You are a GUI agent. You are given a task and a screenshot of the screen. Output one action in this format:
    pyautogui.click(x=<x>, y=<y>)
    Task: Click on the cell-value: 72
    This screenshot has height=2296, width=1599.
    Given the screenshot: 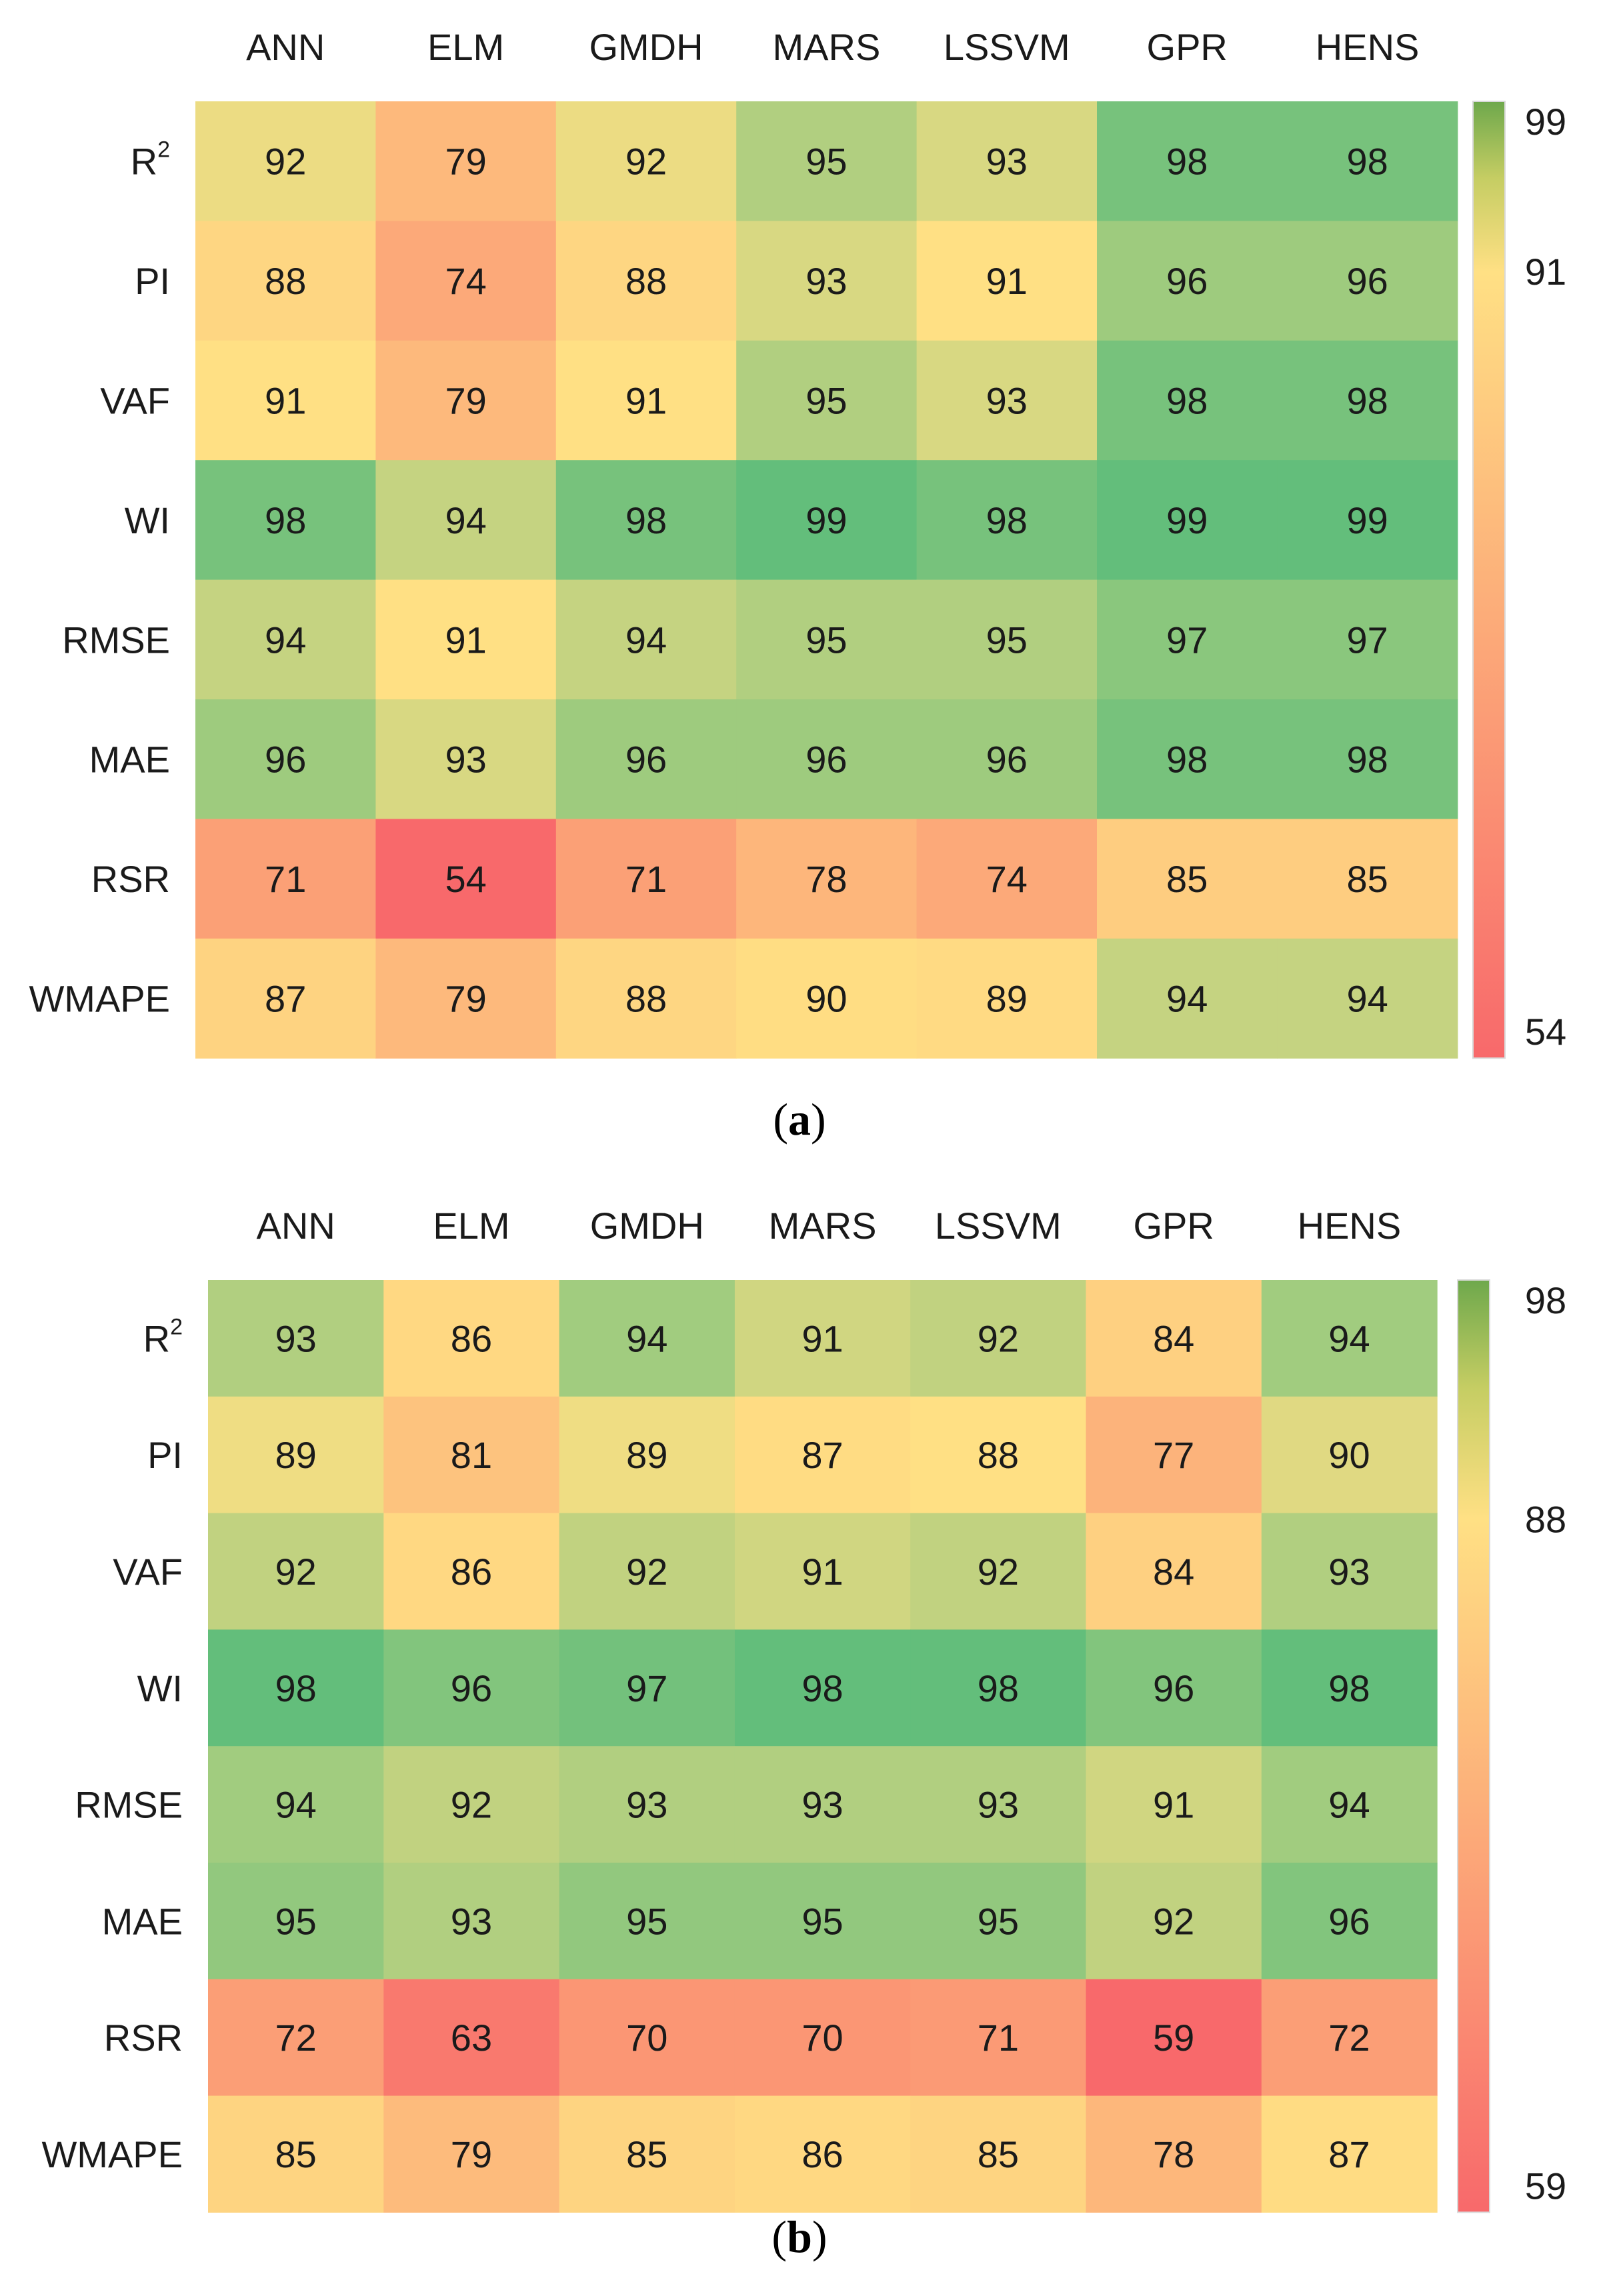 What is the action you would take?
    pyautogui.click(x=296, y=2038)
    